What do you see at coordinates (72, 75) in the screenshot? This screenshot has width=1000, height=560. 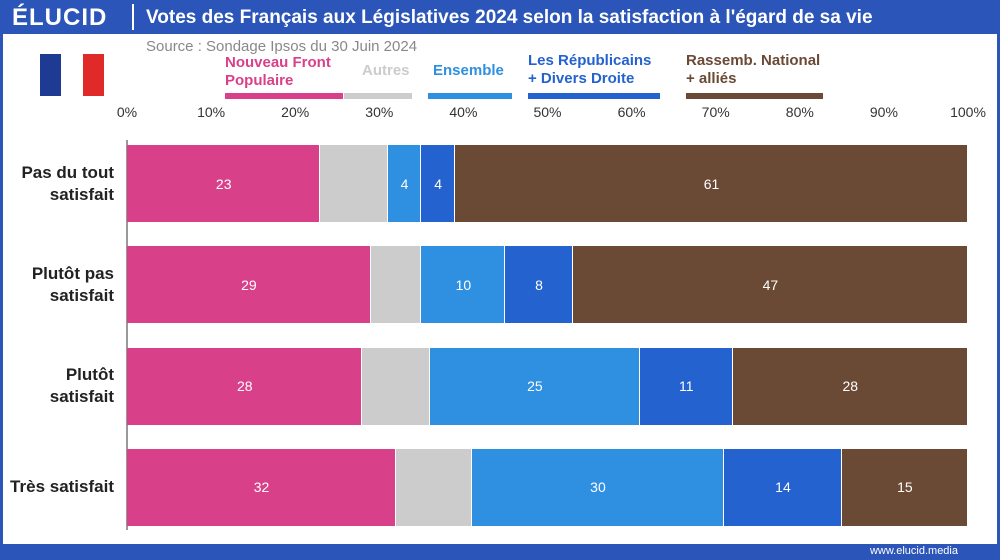 I see `flag` at bounding box center [72, 75].